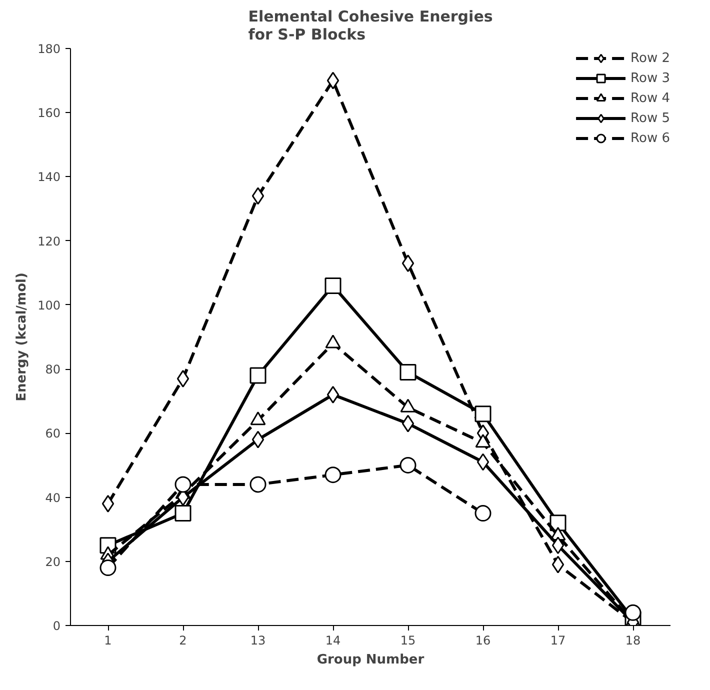 The image size is (710, 690). I want to click on x-tick-label: 16, so click(483, 641).